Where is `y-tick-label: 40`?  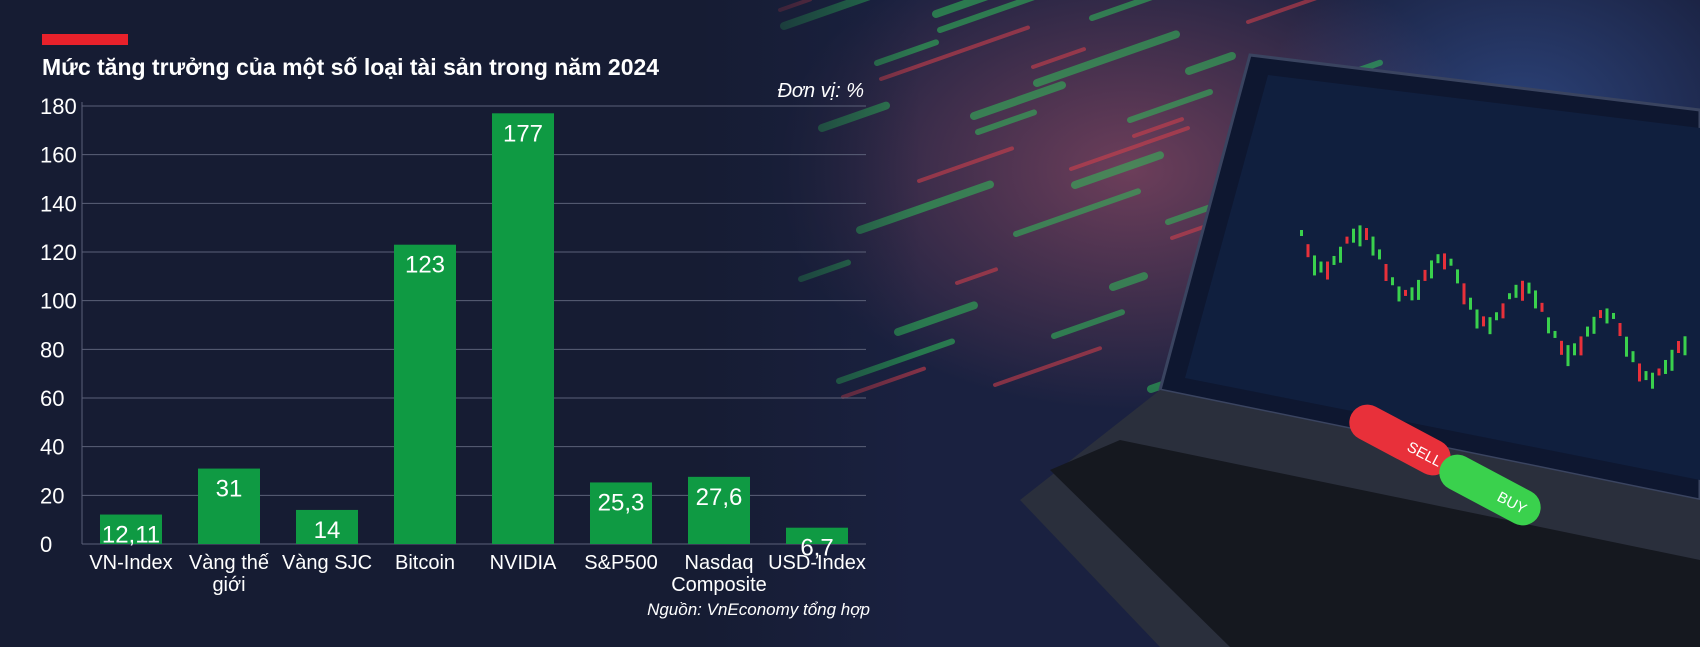
y-tick-label: 40 is located at coordinates (52, 447).